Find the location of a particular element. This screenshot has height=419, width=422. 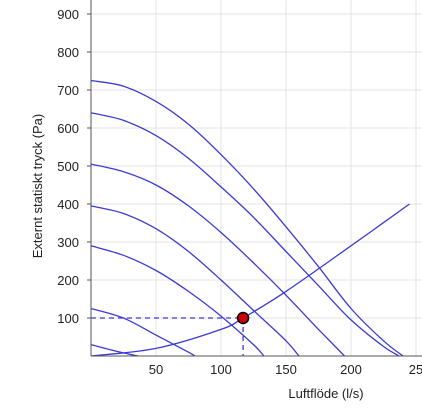

x-tick-label: 200 is located at coordinates (351, 369).